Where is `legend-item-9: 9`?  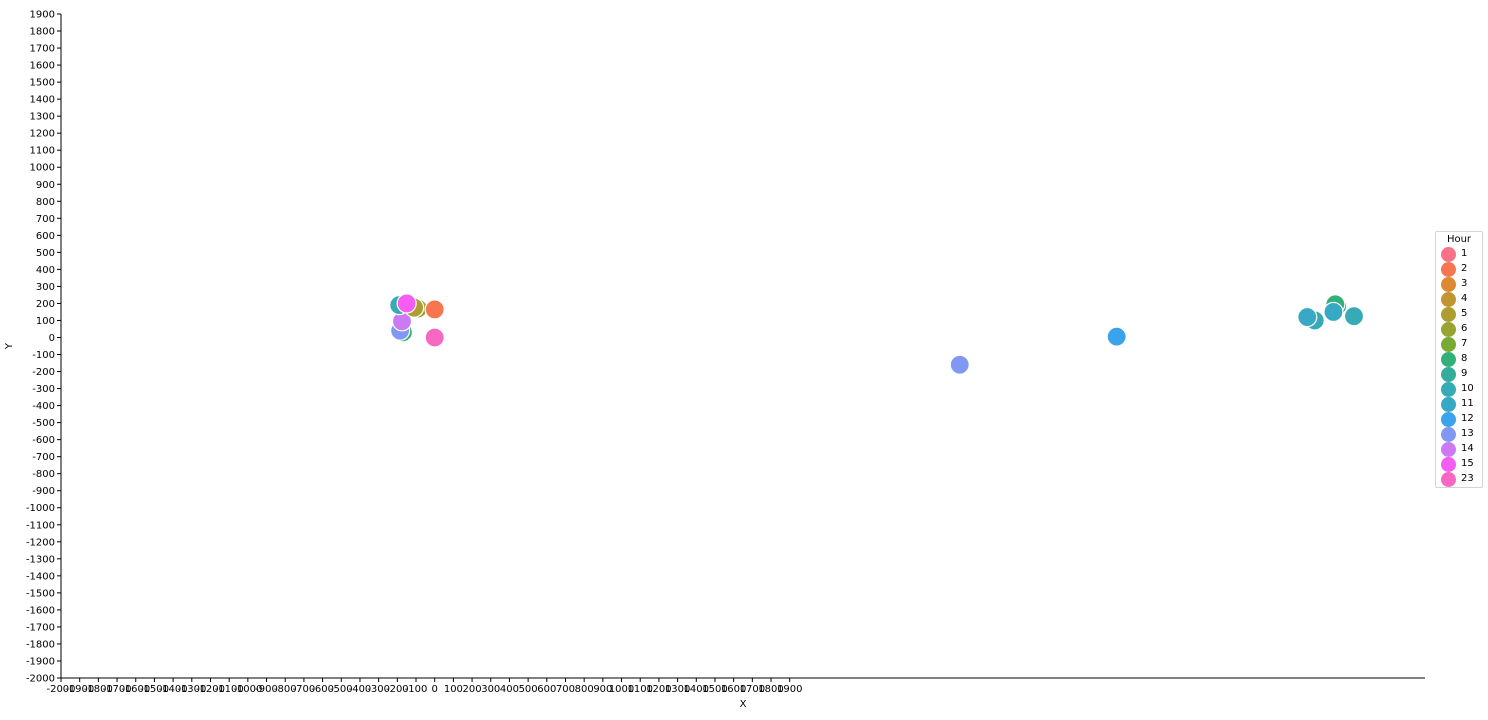 legend-item-9: 9 is located at coordinates (1461, 374).